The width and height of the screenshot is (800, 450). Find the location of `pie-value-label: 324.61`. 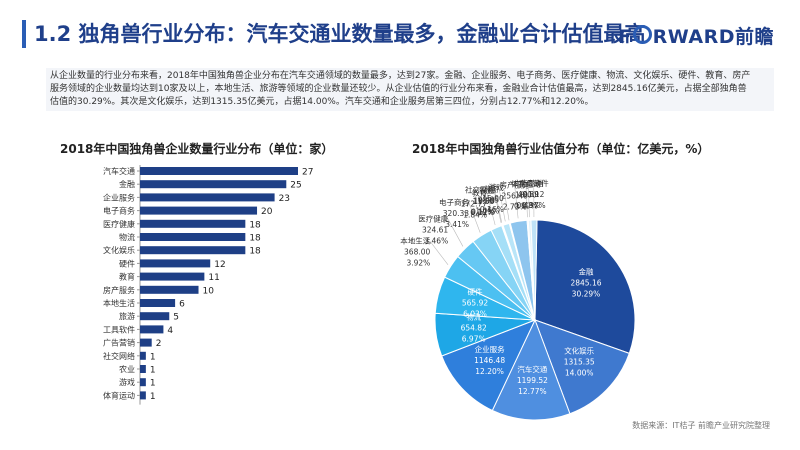

pie-value-label: 324.61 is located at coordinates (435, 229).